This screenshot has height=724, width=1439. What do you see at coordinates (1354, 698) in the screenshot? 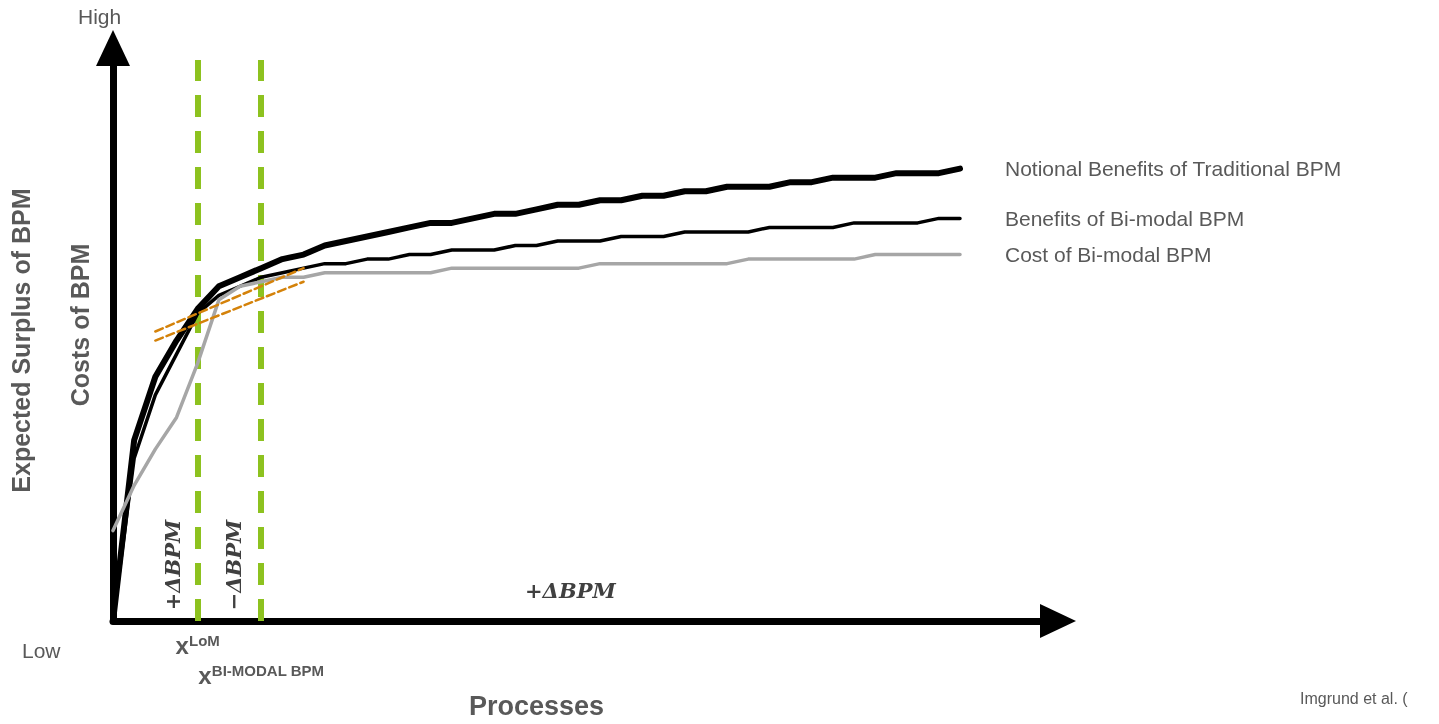
I see `text: Imgrund et al. (` at bounding box center [1354, 698].